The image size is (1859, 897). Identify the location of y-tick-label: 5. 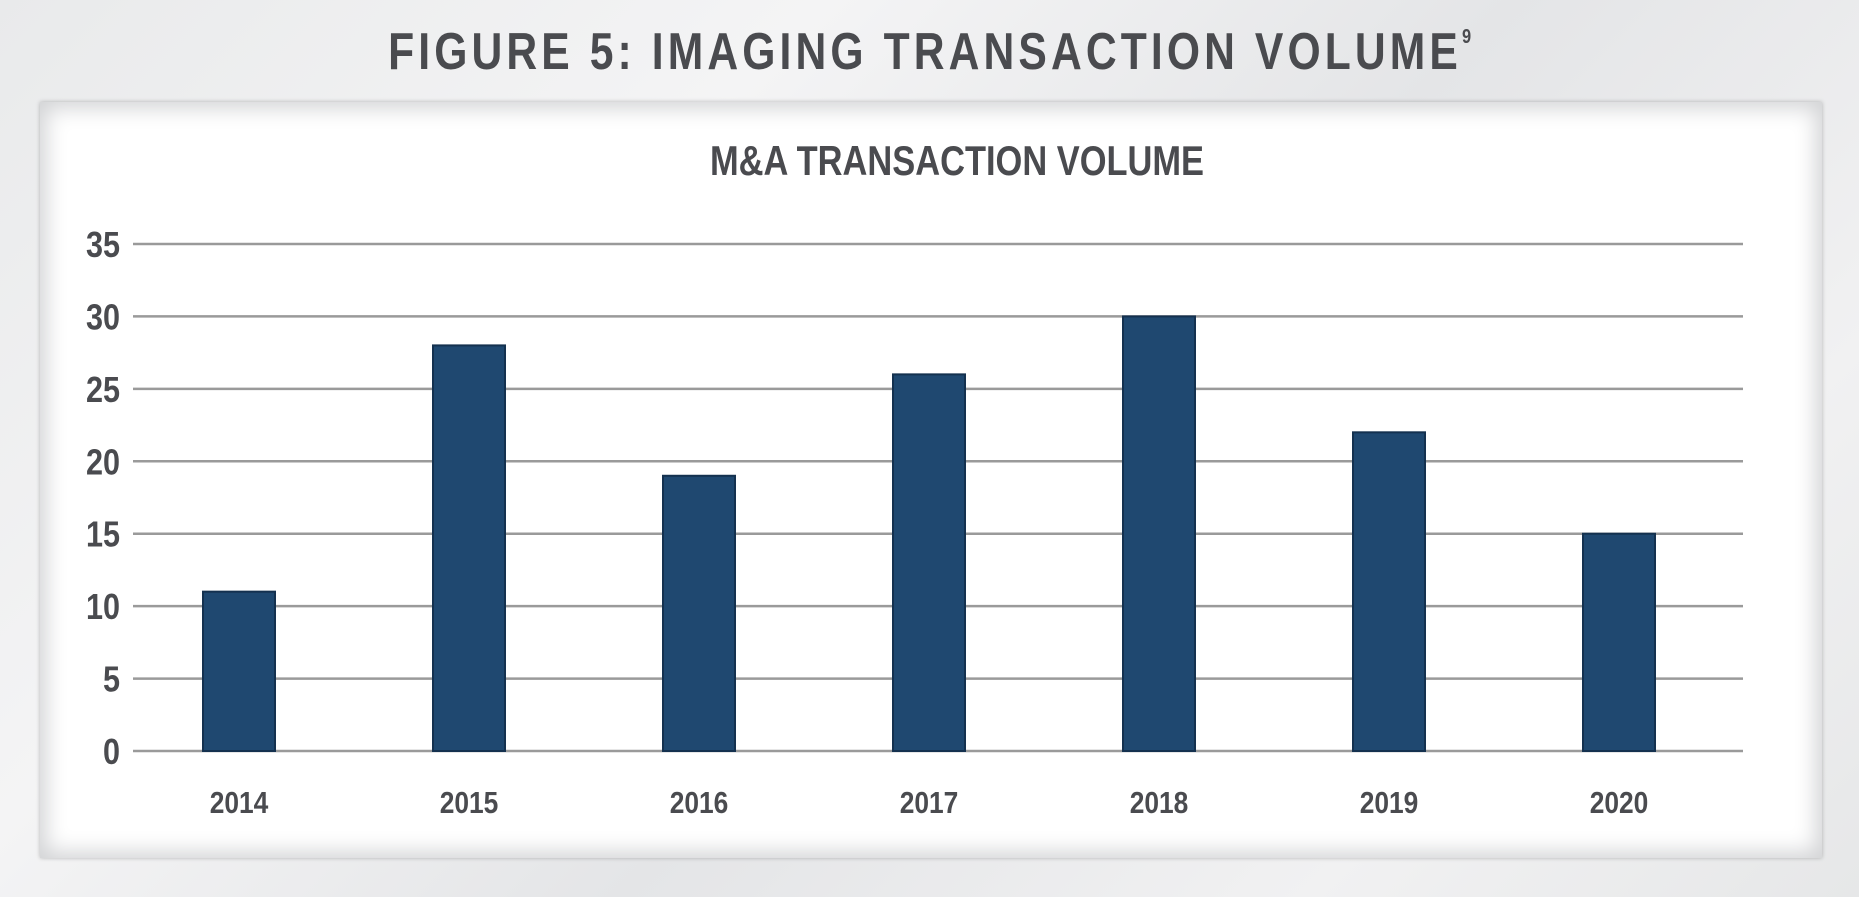
(111, 680).